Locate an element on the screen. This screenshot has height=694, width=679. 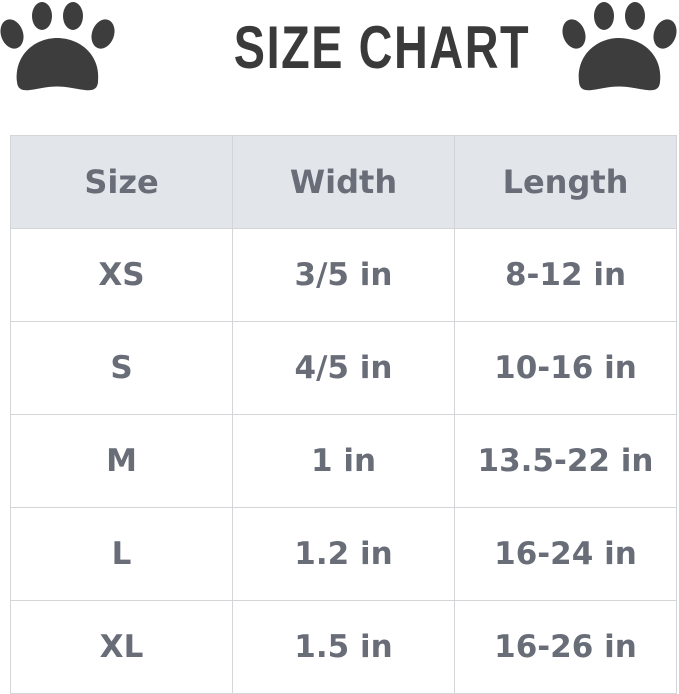
cell-width: 1 in is located at coordinates (343, 461).